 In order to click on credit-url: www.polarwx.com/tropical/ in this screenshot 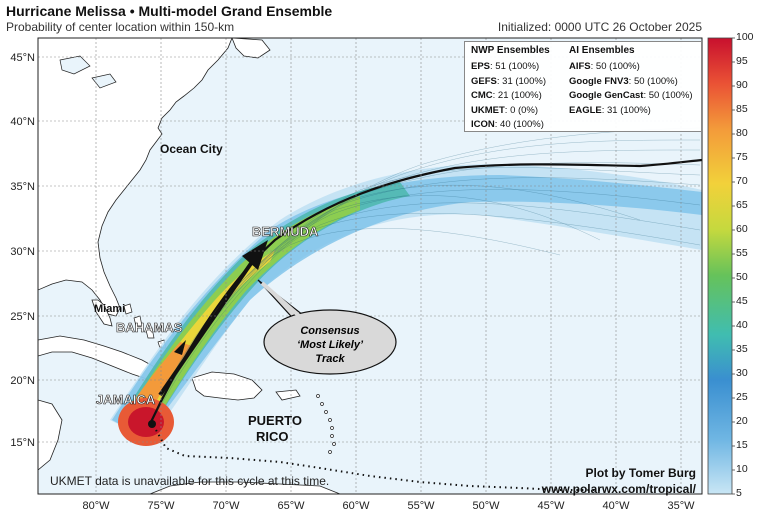, I will do `click(618, 489)`.